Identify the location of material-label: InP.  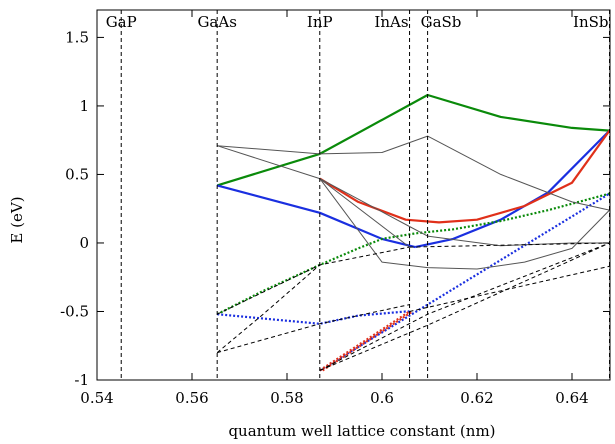
(320, 22).